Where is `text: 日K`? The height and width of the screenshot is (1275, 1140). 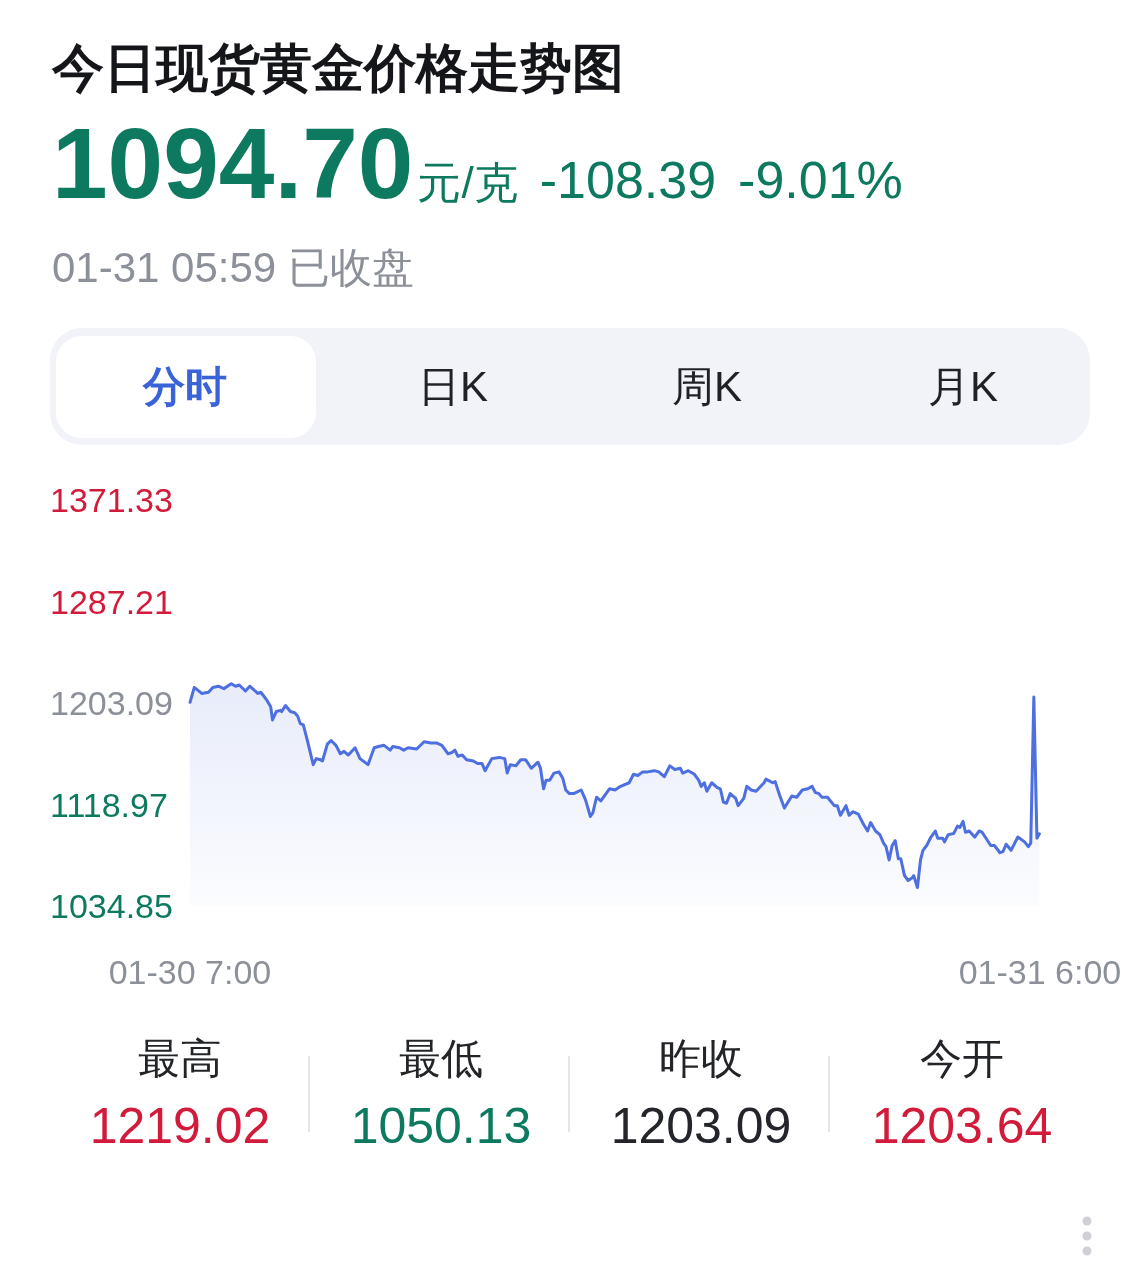
text: 日K is located at coordinates (453, 386).